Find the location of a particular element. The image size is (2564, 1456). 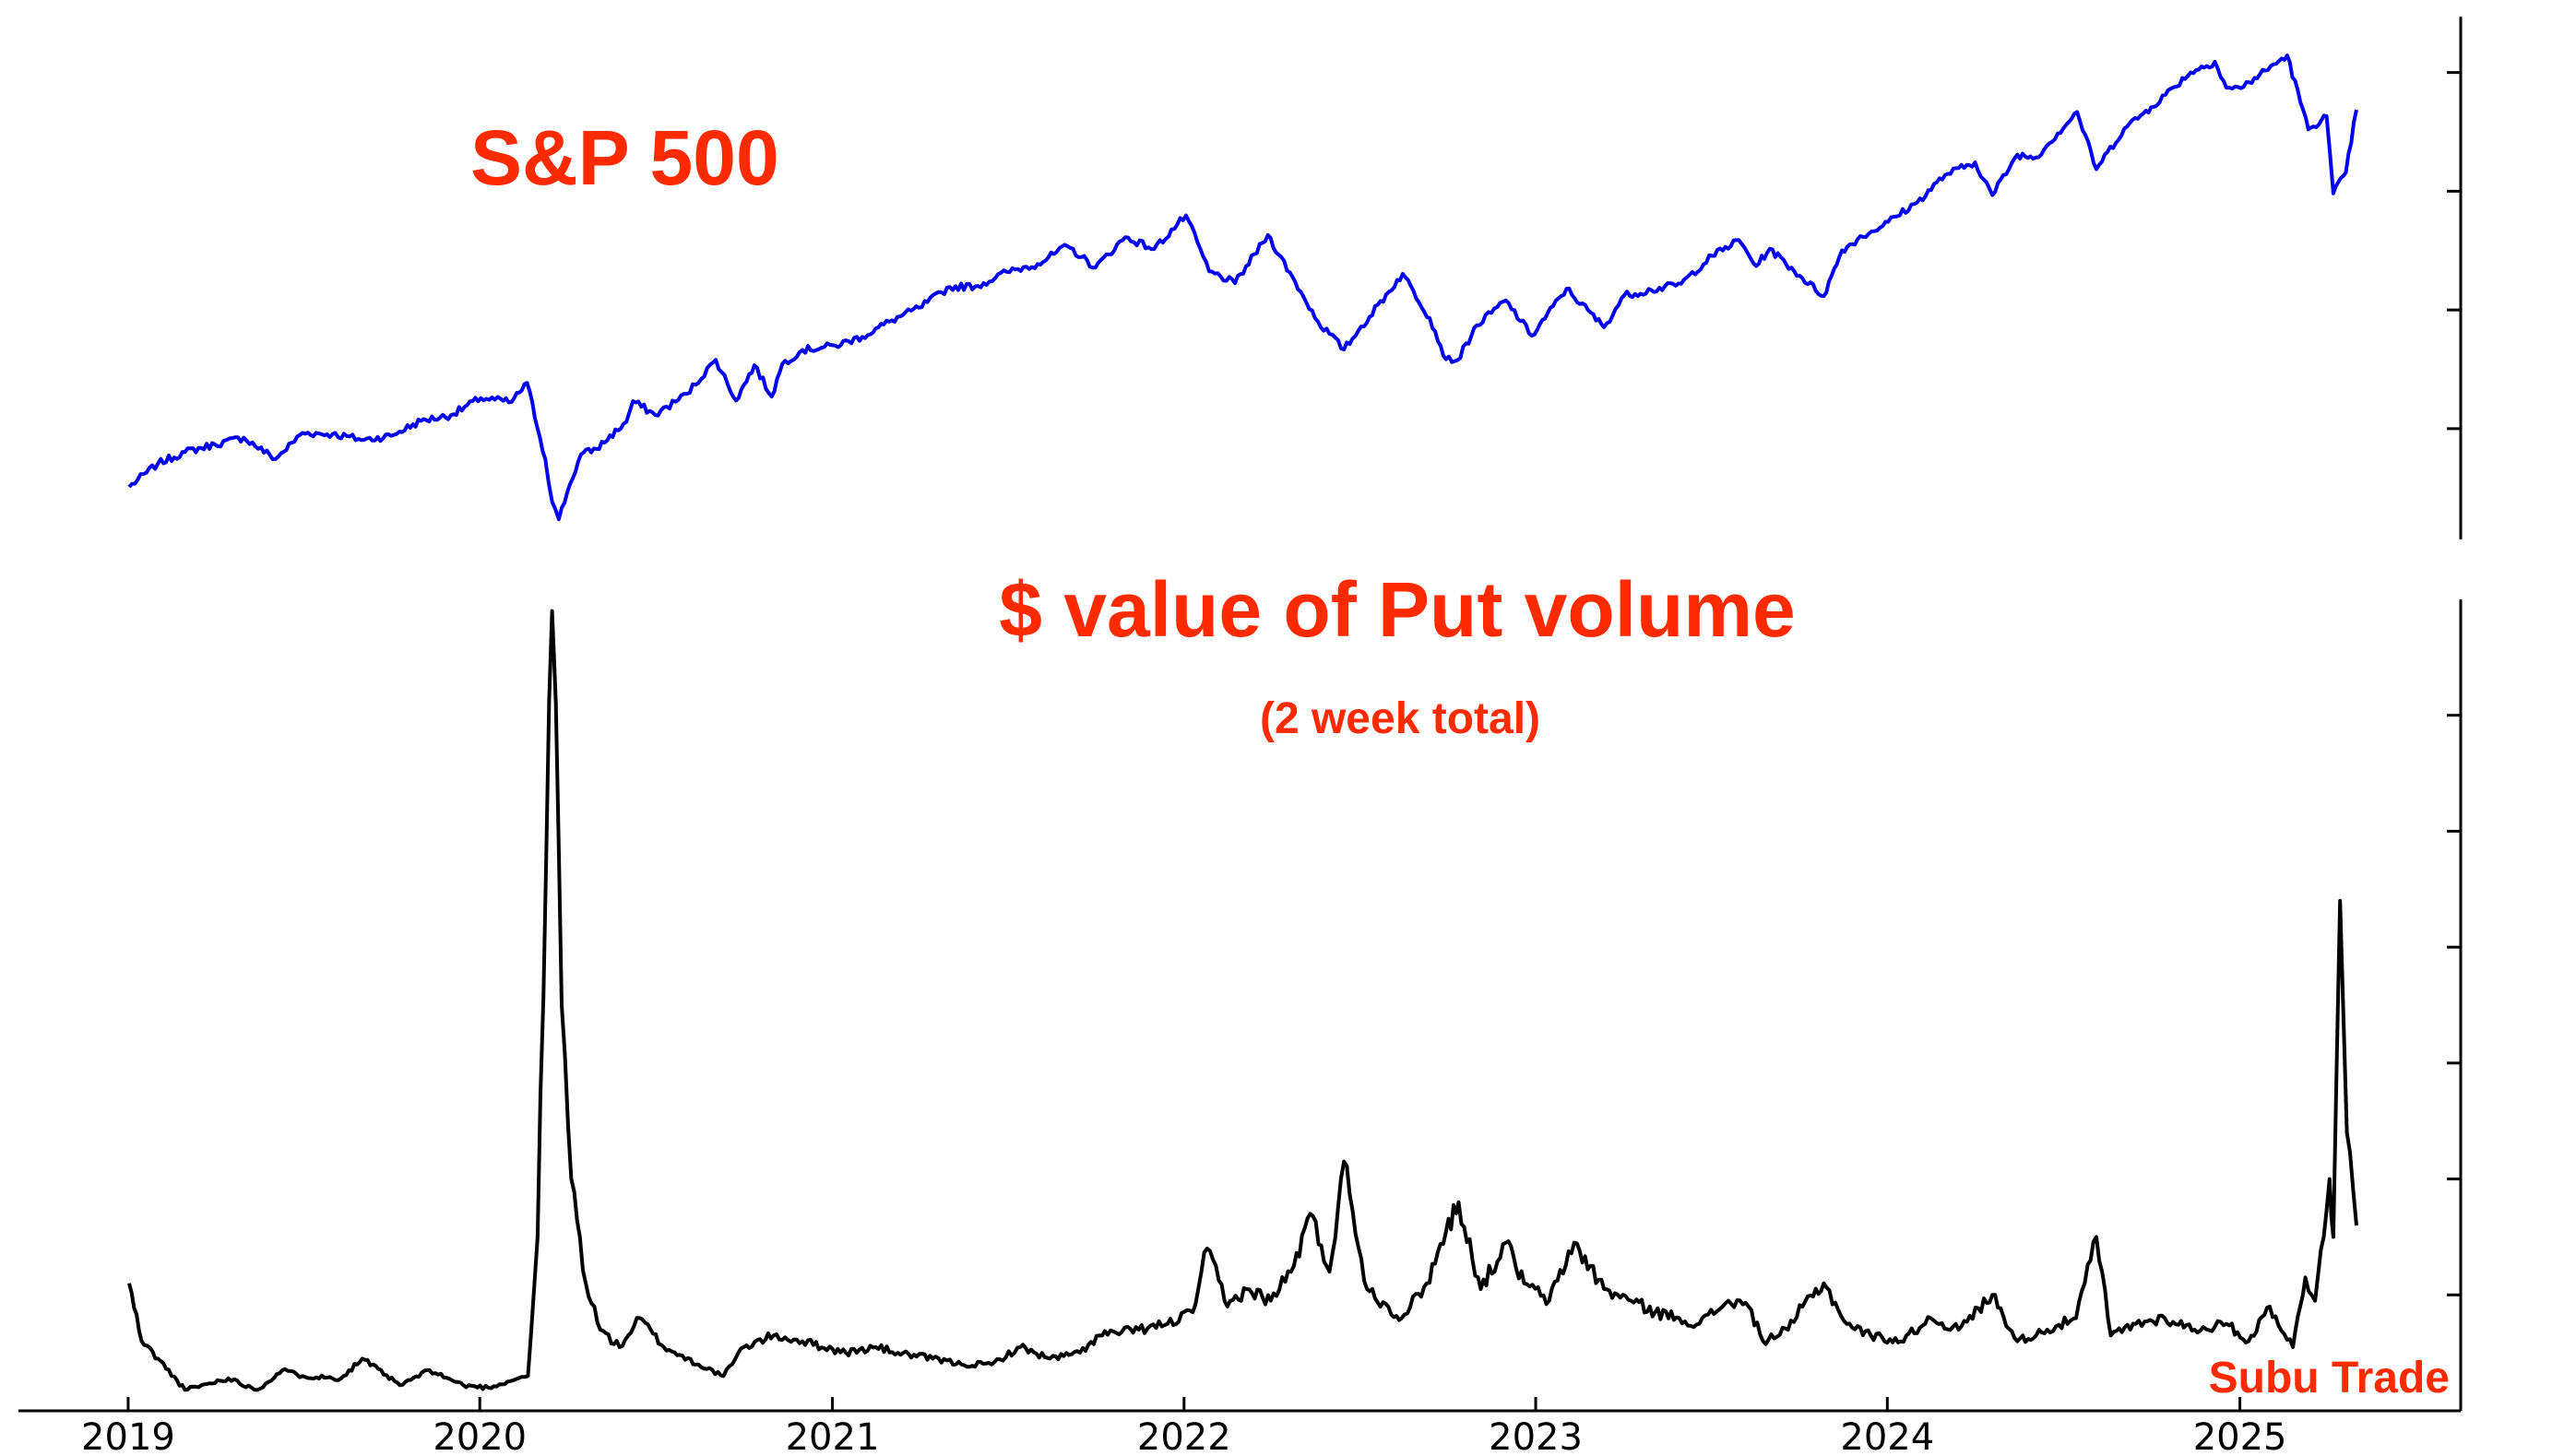

sp500-y-ticks is located at coordinates (2454, 251).